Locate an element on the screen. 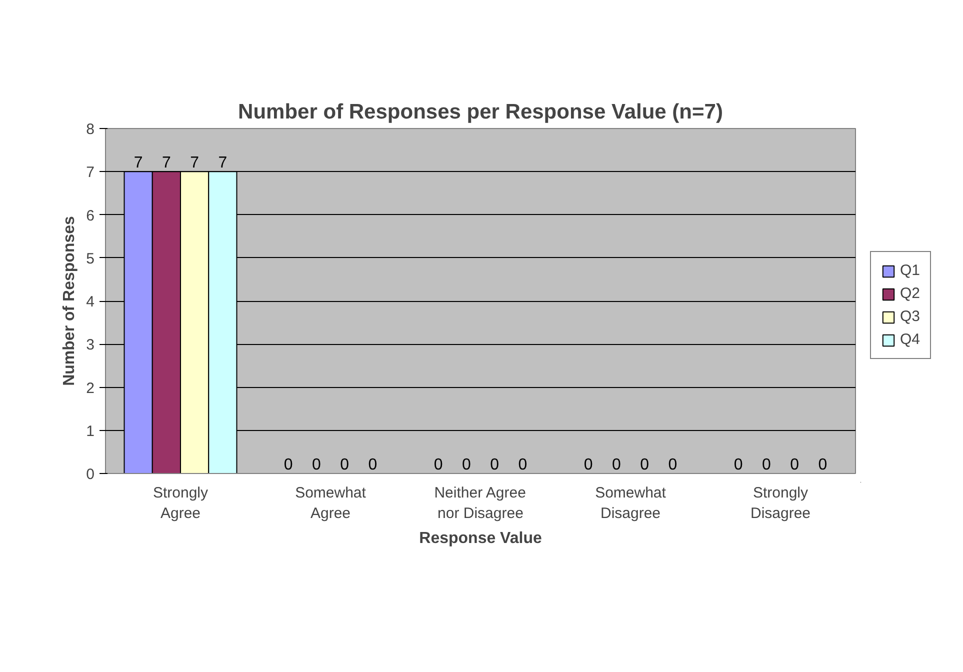 The width and height of the screenshot is (963, 672). x-tick-label: Somewhat Agree is located at coordinates (331, 503).